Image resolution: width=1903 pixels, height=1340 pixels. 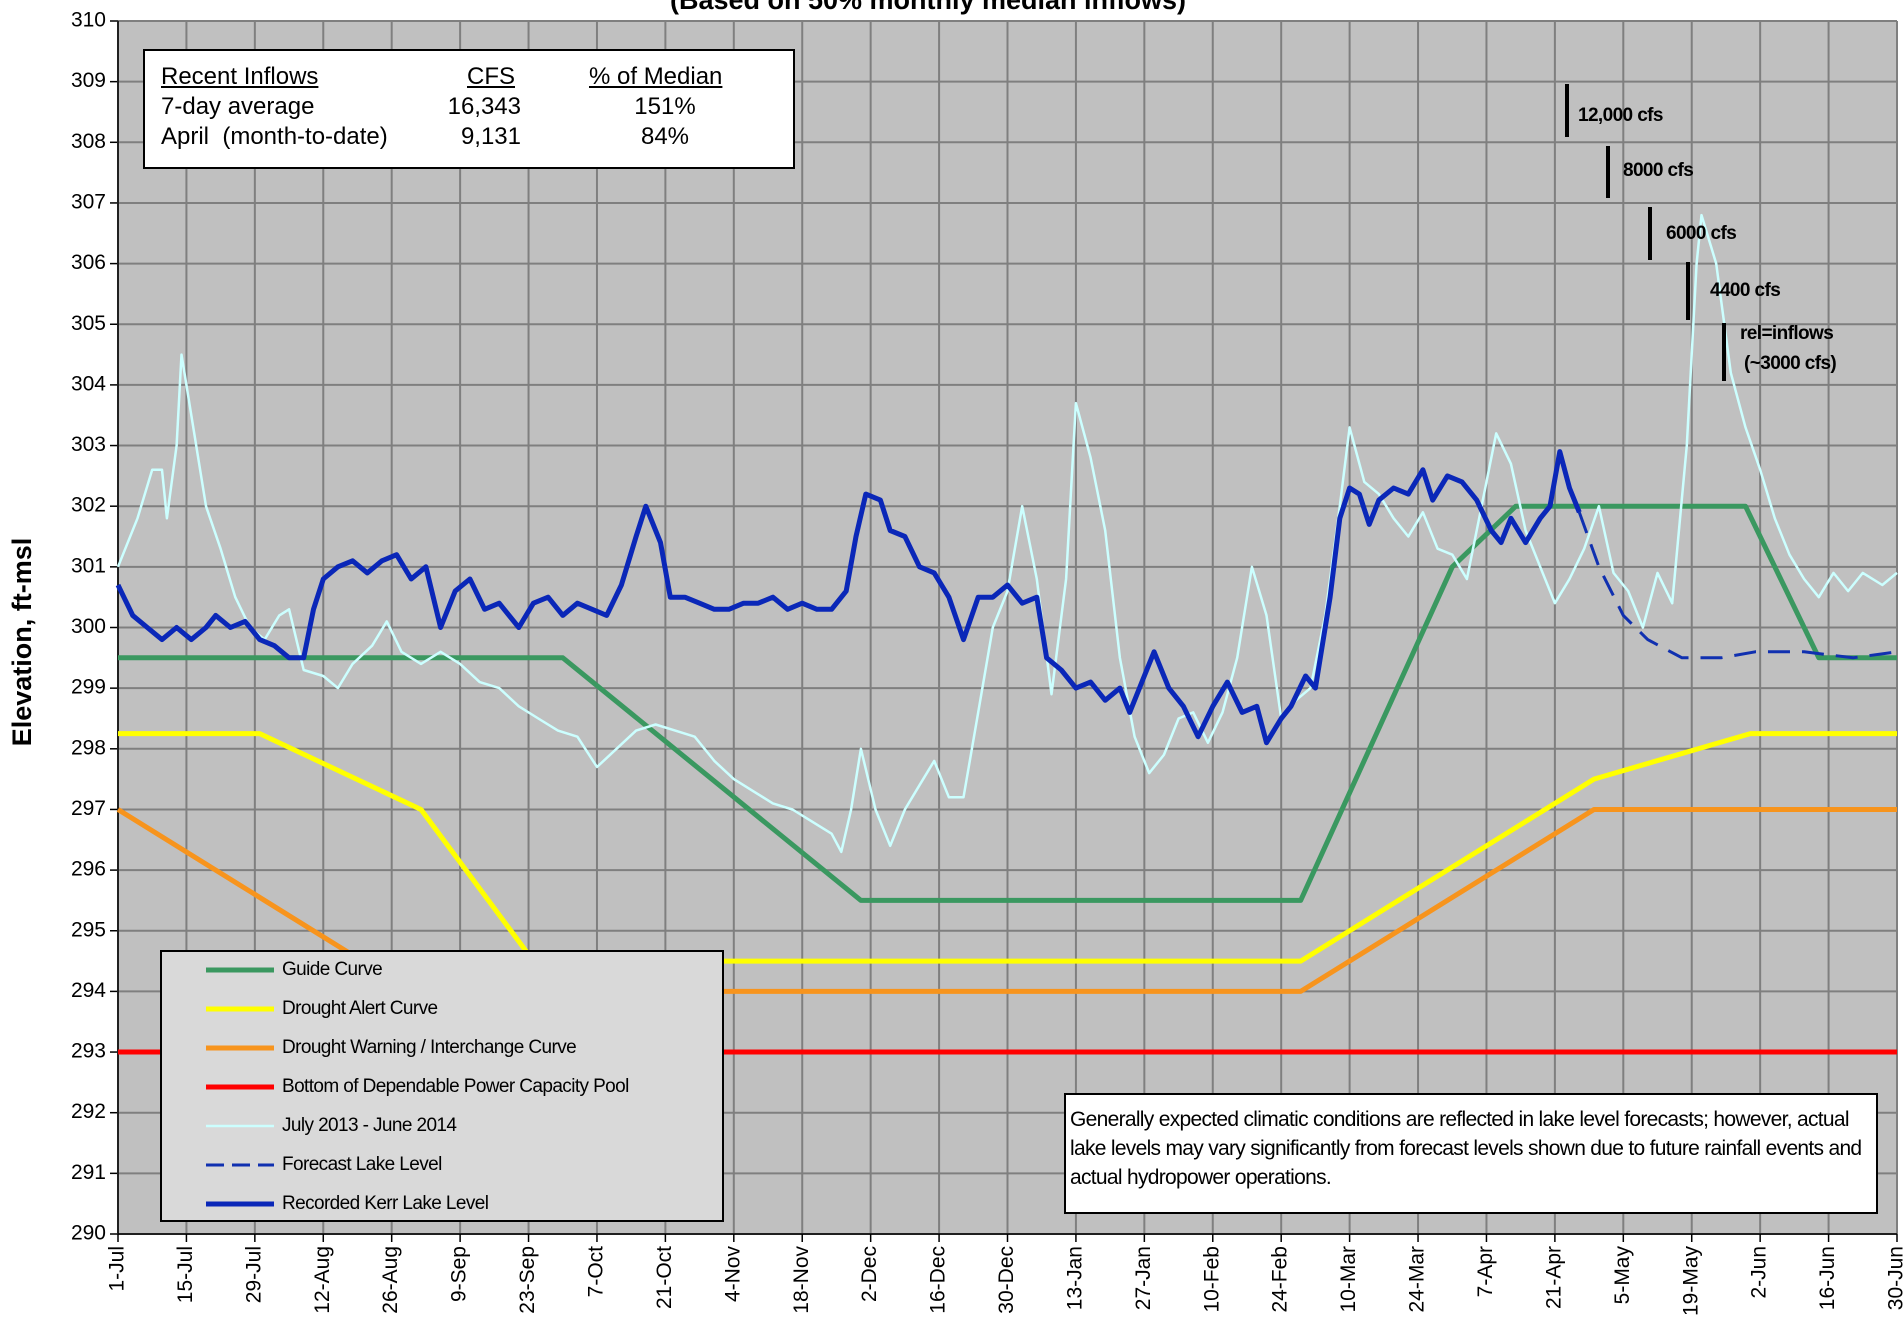 What do you see at coordinates (88, 808) in the screenshot?
I see `y-tick-label: 297` at bounding box center [88, 808].